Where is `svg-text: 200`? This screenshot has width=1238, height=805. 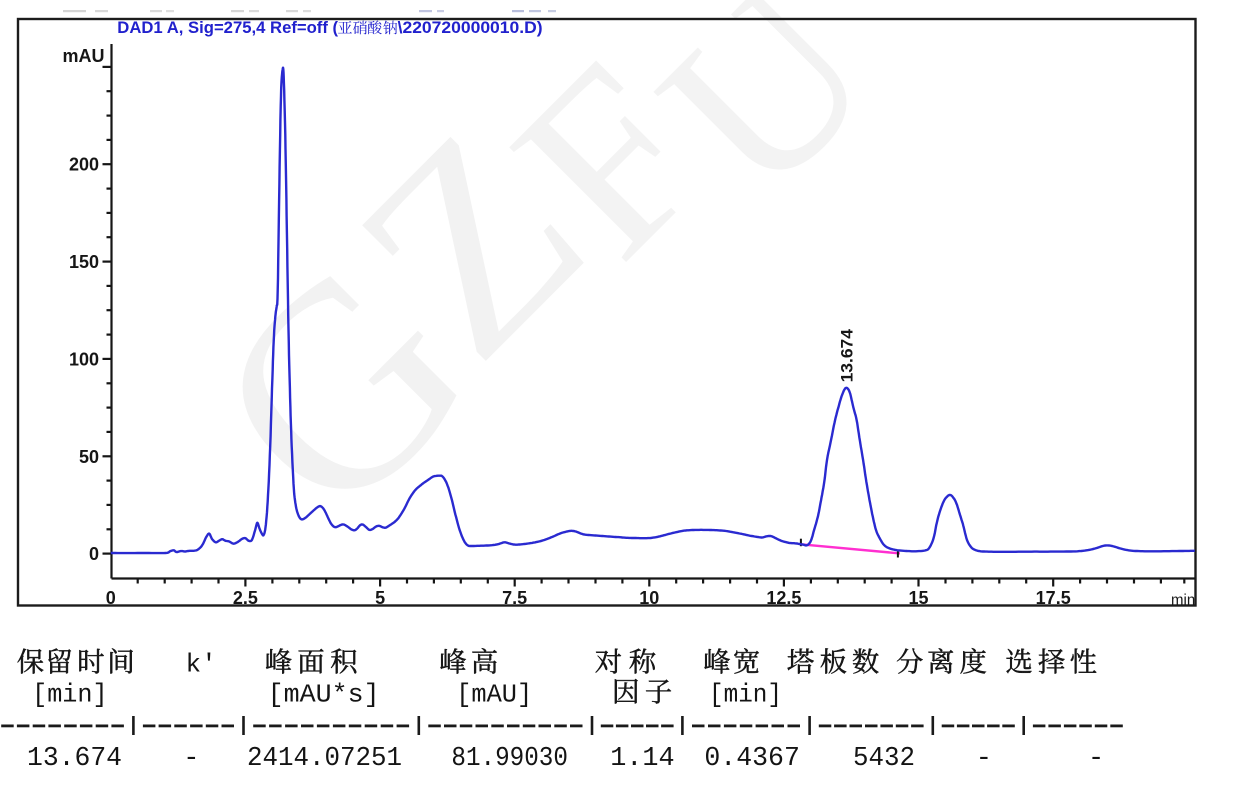
svg-text: 200 is located at coordinates (84, 165).